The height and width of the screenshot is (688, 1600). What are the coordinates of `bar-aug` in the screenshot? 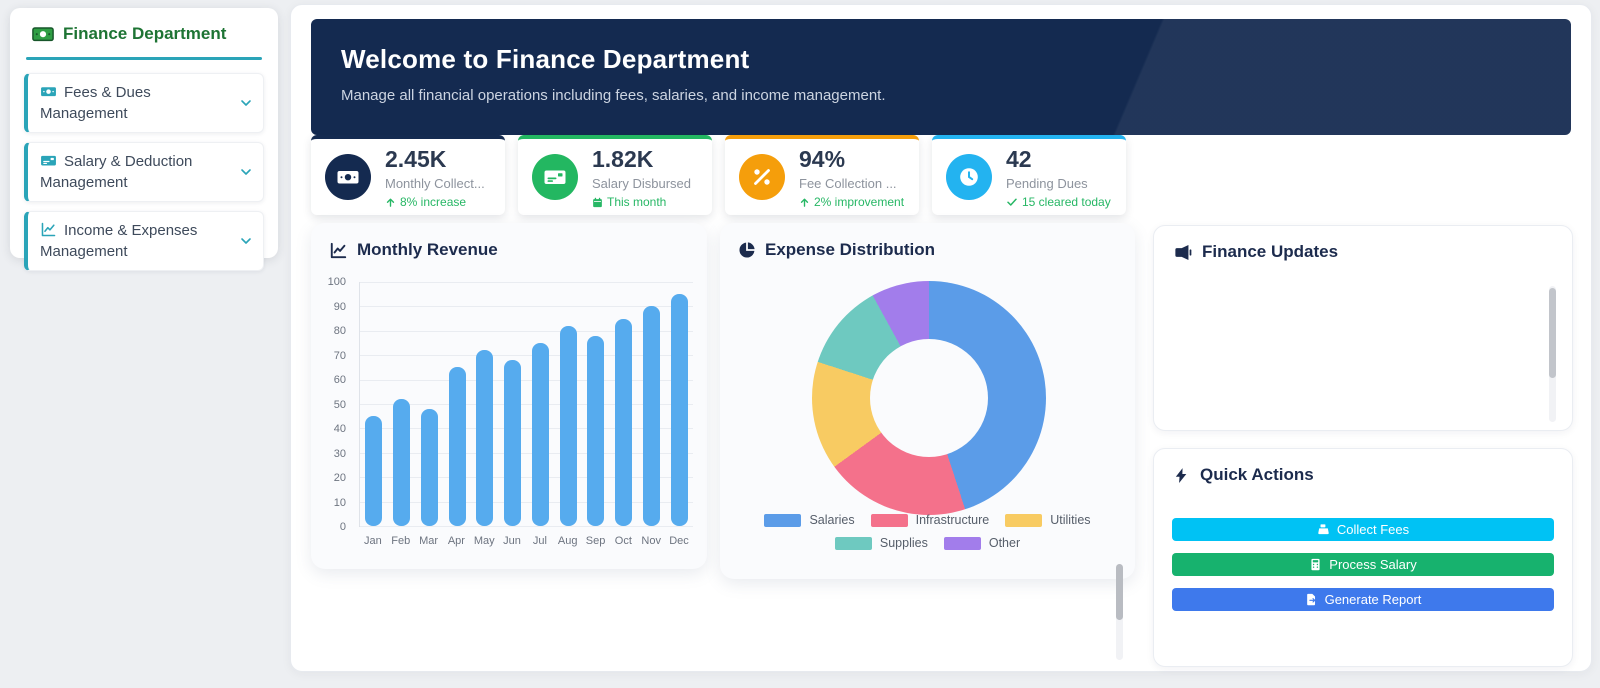 It's located at (568, 425).